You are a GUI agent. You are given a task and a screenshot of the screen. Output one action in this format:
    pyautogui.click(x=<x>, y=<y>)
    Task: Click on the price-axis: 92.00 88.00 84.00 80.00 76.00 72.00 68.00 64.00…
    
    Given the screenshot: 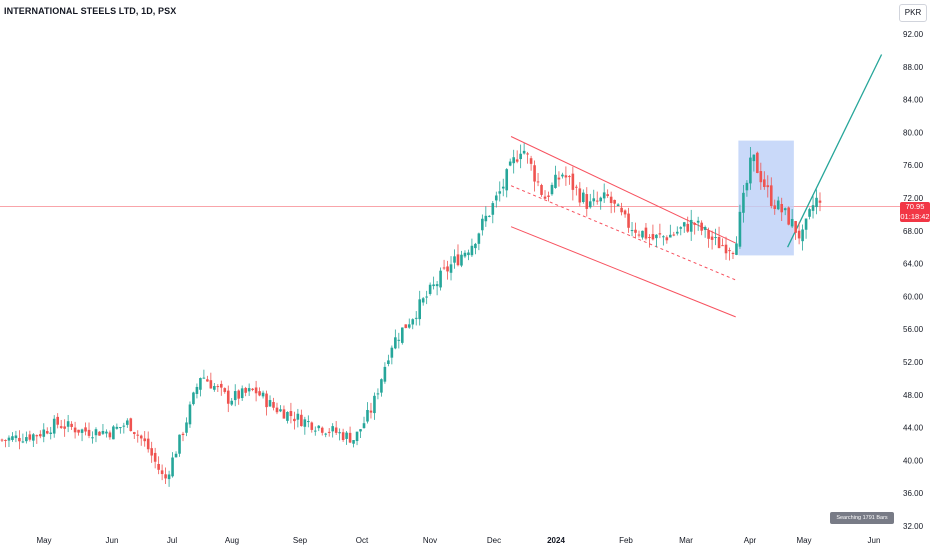 What is the action you would take?
    pyautogui.click(x=913, y=280)
    